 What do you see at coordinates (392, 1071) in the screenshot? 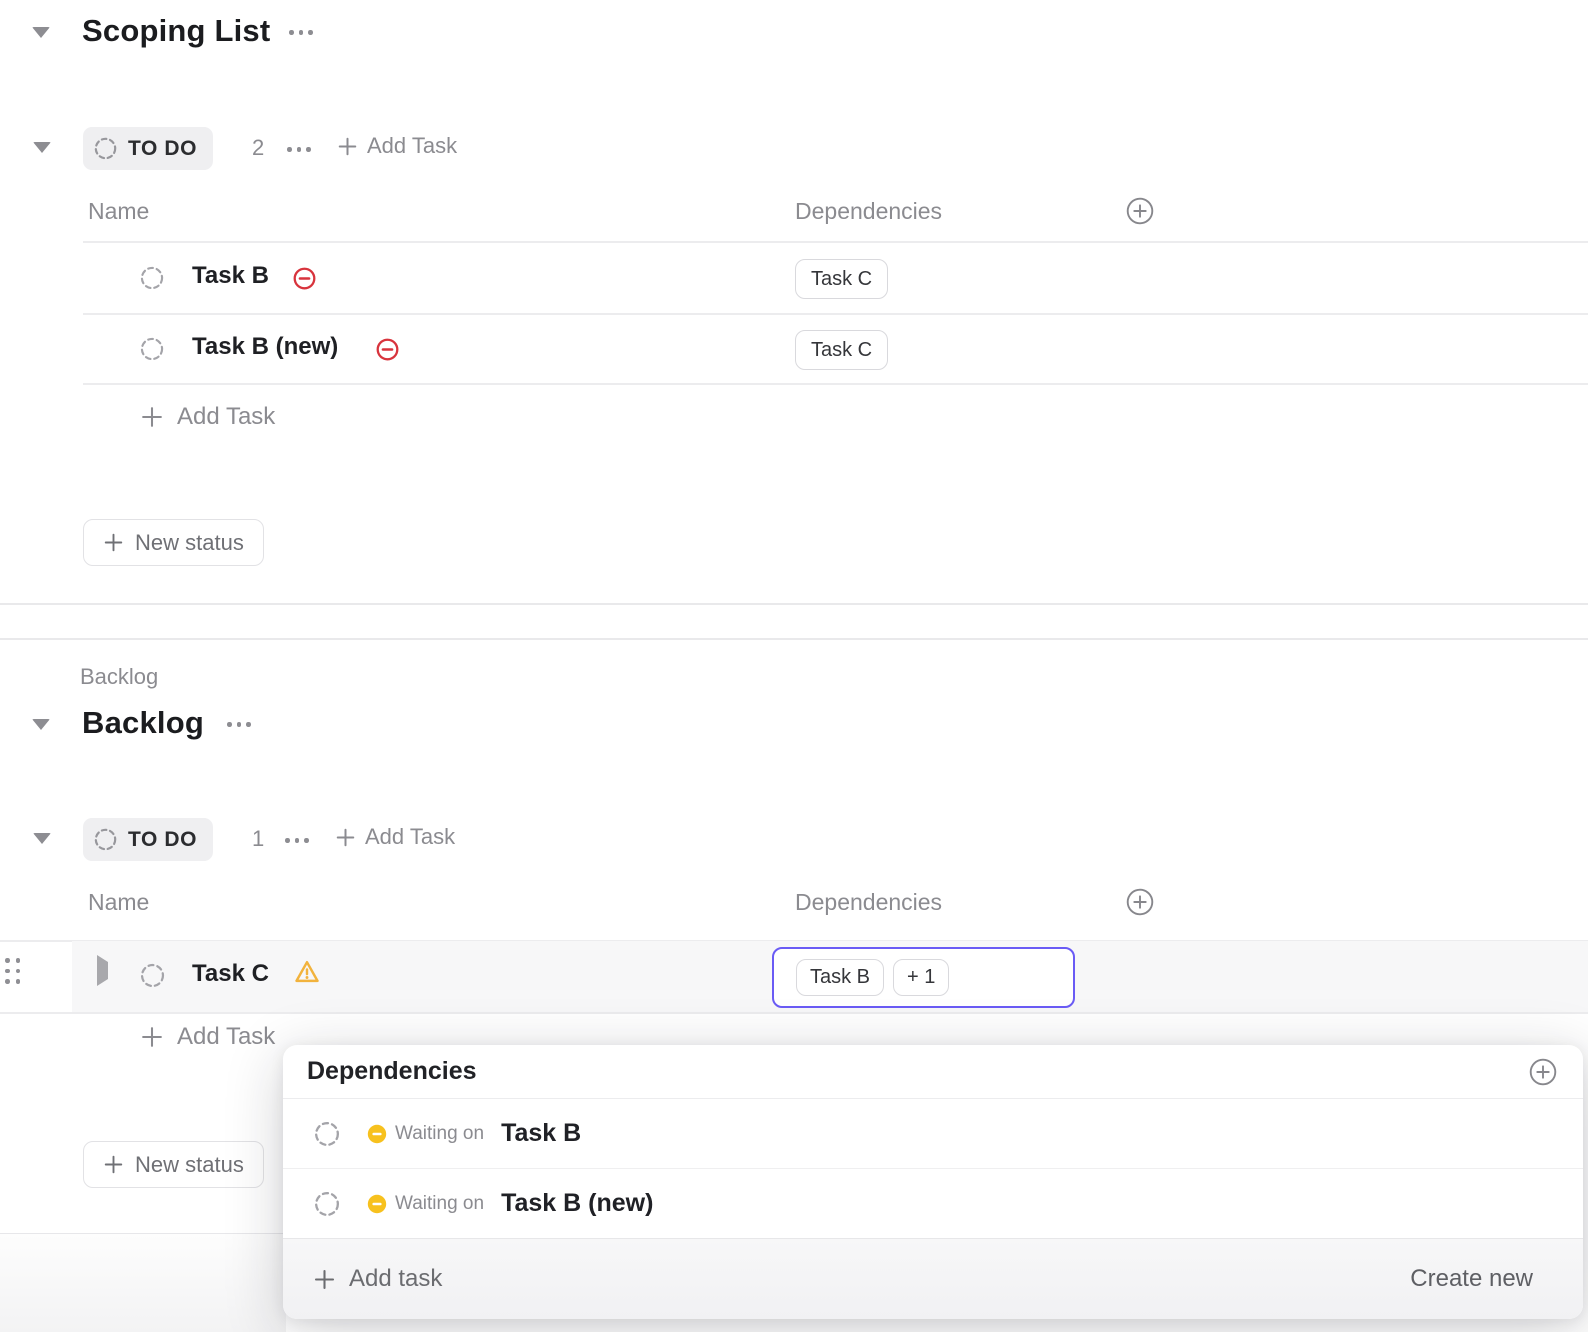
I see `popup-title: Dependencies` at bounding box center [392, 1071].